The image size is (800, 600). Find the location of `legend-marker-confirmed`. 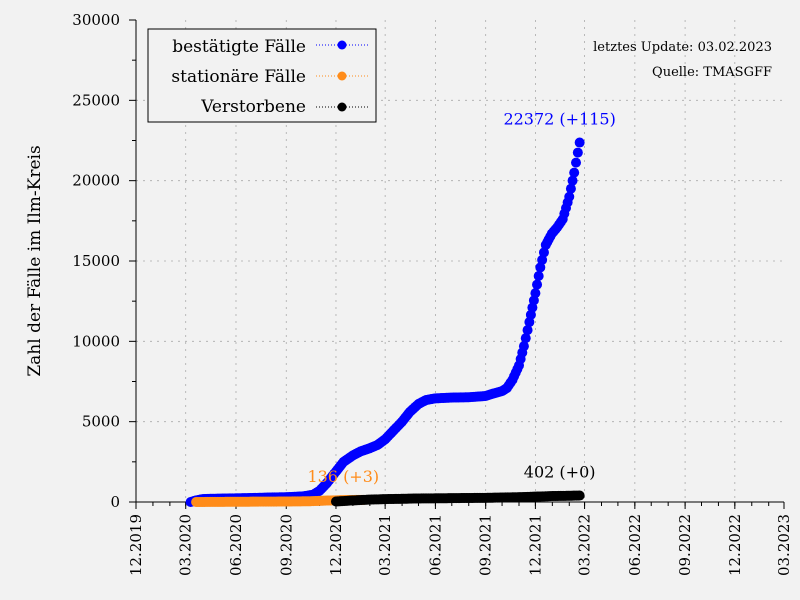

legend-marker-confirmed is located at coordinates (342, 45).